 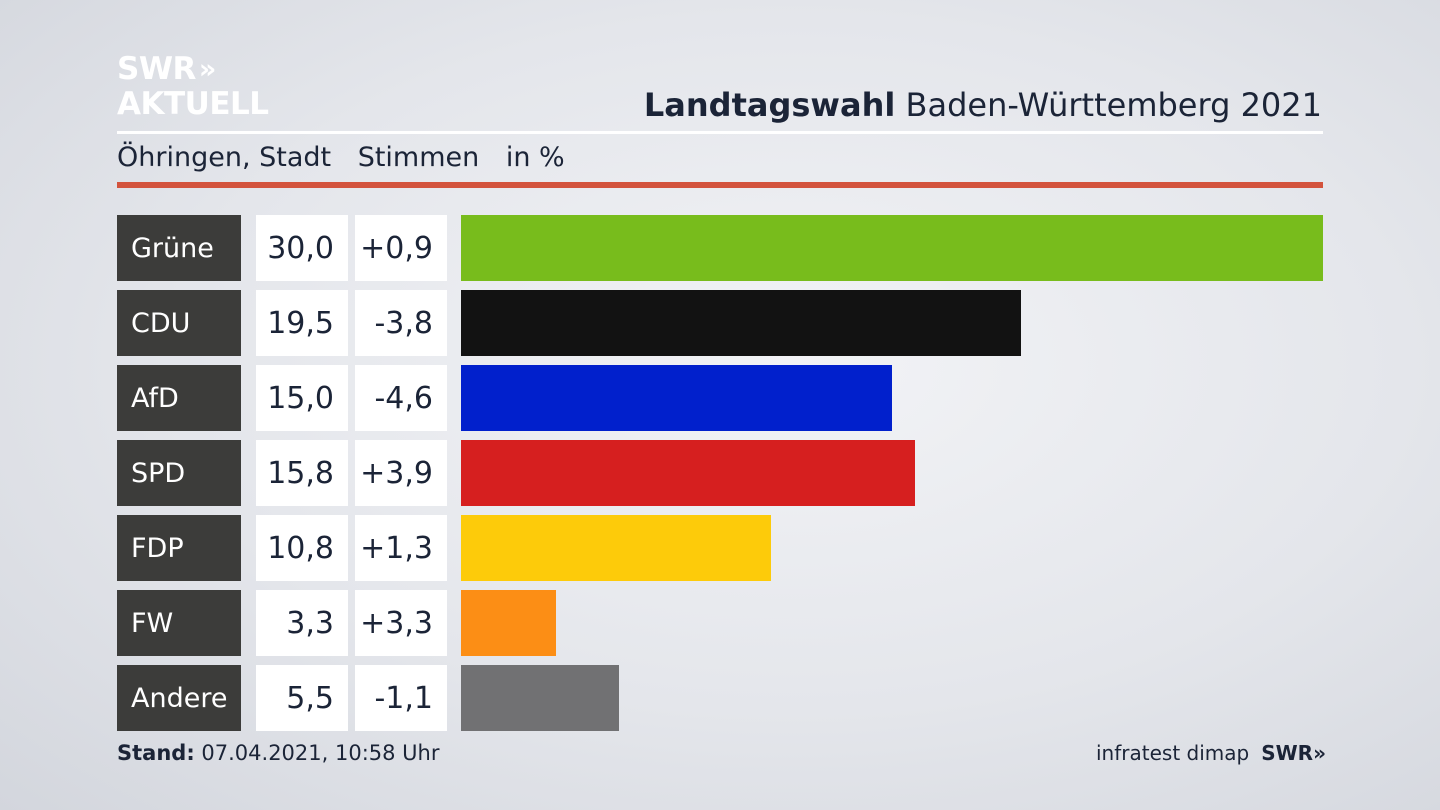 I want to click on swr-aktuell-logo: SWR» AKTUELL, so click(x=193, y=87).